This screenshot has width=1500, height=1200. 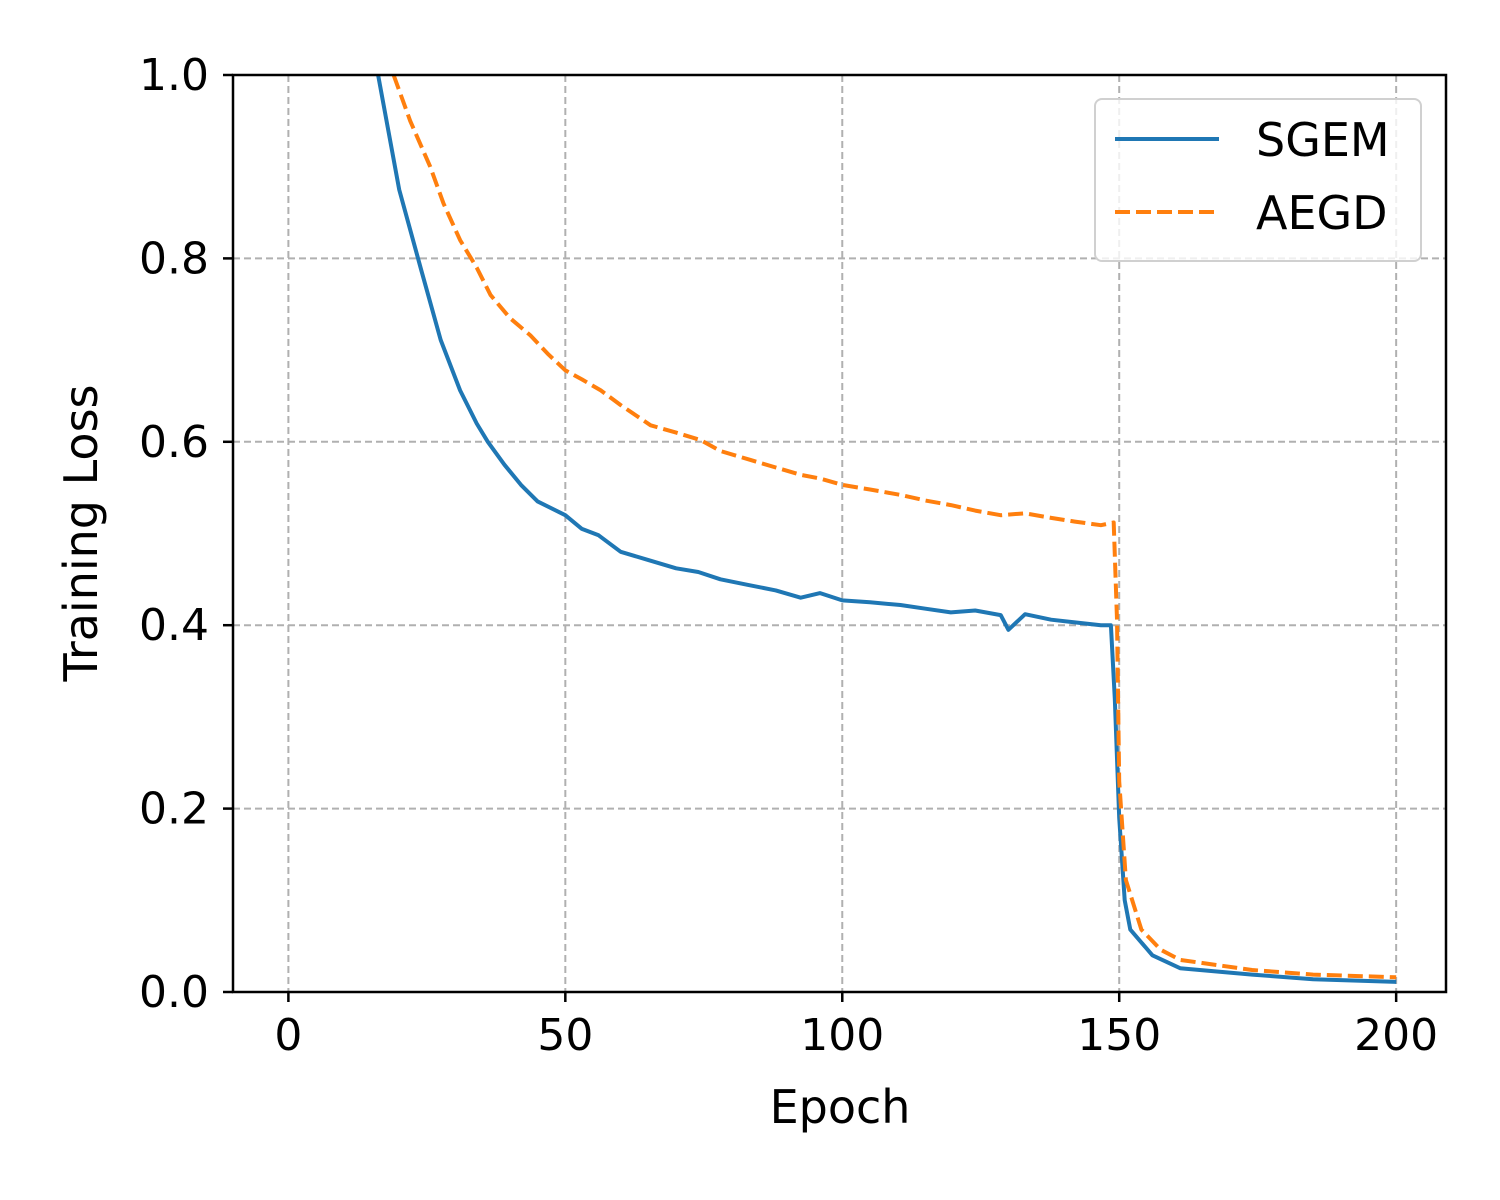 I want to click on legend-label-sgem: SGEM, so click(x=1323, y=140).